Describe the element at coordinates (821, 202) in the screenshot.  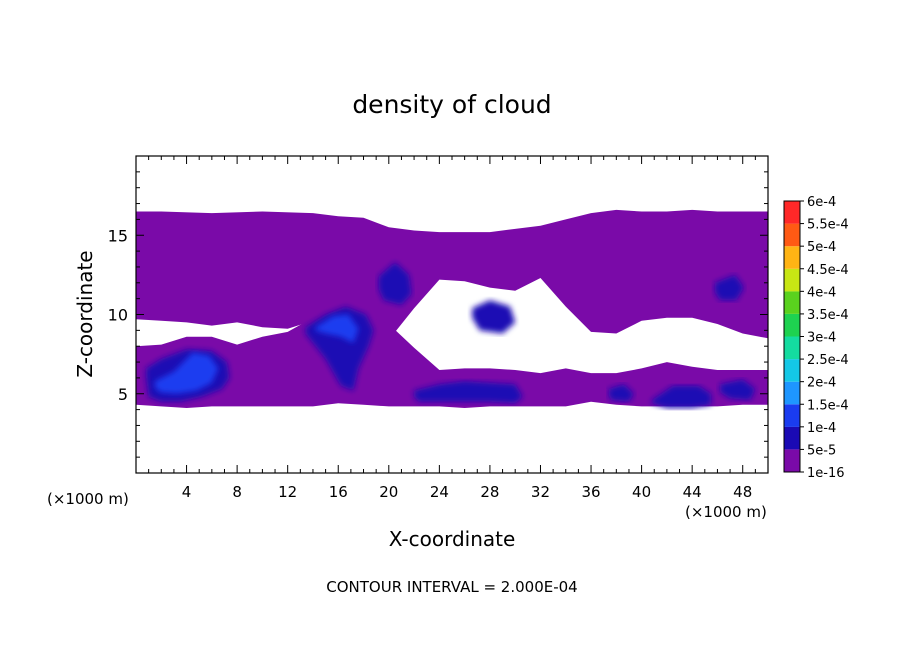
I see `colorbar-label: 6e-4` at that location.